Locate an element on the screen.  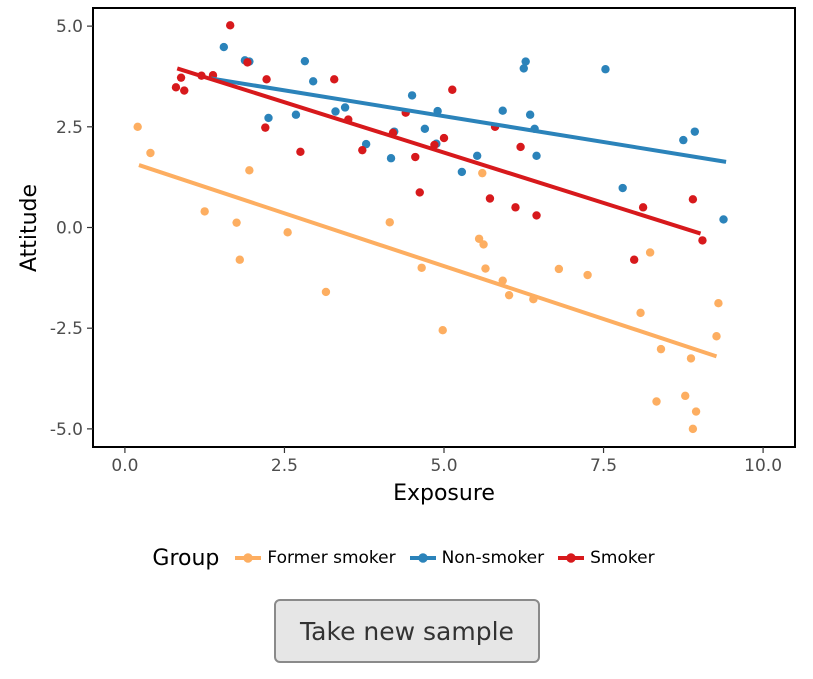
y-tick-label: 2.5 is located at coordinates (69, 128).